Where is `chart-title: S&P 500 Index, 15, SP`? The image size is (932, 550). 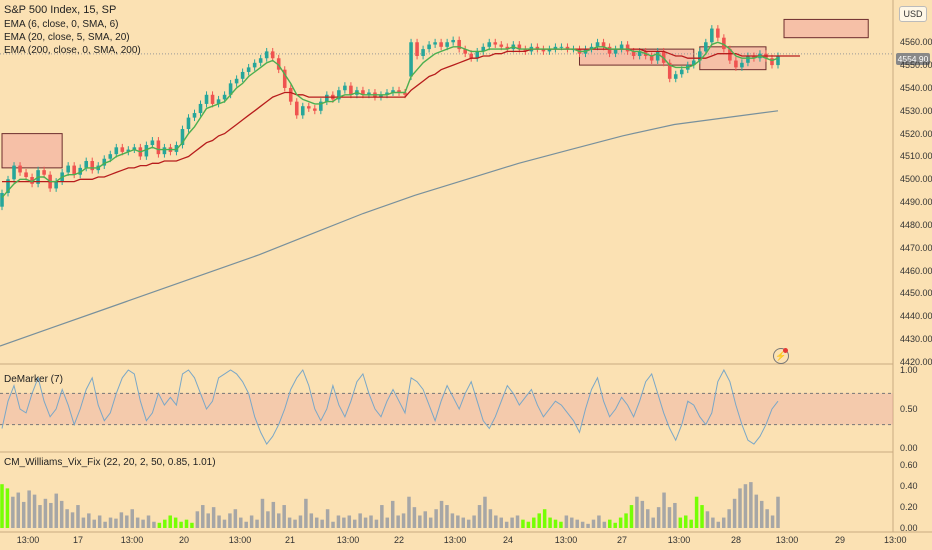 chart-title: S&P 500 Index, 15, SP is located at coordinates (60, 10).